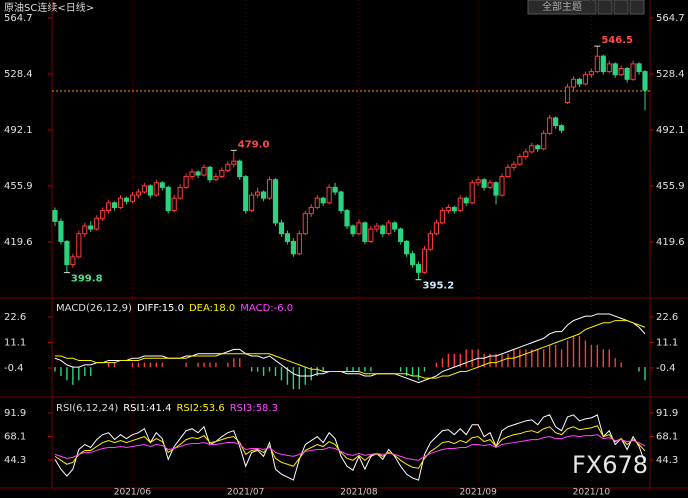 The height and width of the screenshot is (498, 688). What do you see at coordinates (18, 242) in the screenshot?
I see `y-tick-label: 419.6` at bounding box center [18, 242].